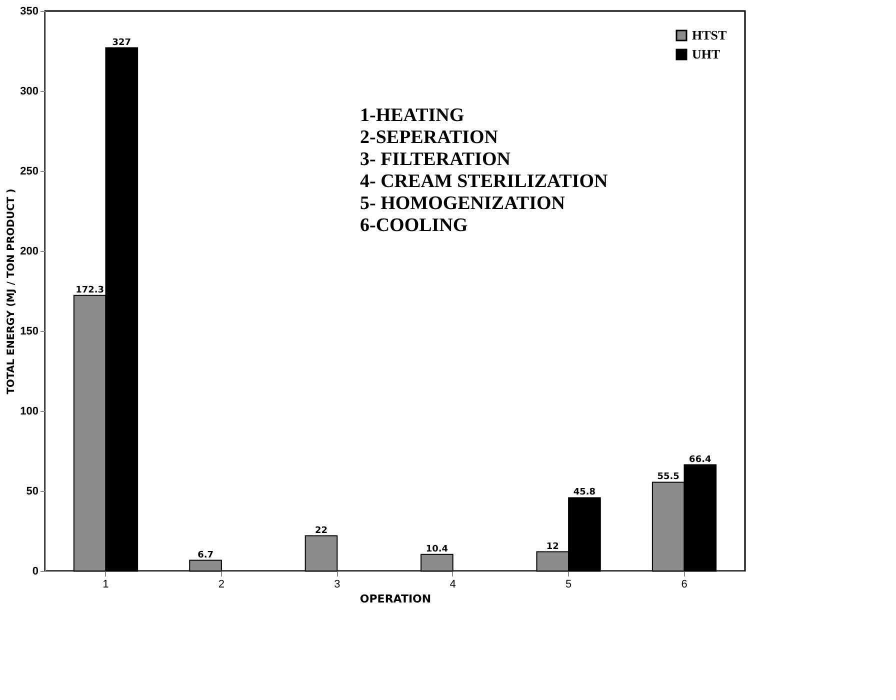  I want to click on data-label: 45.8, so click(584, 493).